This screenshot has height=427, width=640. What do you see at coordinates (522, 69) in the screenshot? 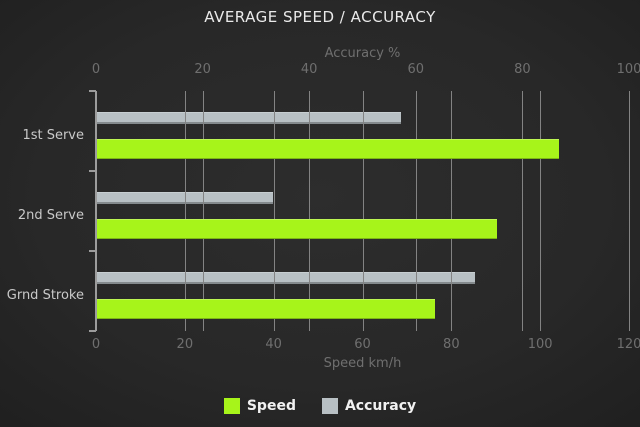
I see `top-axis-tick-label: 80` at bounding box center [522, 69].